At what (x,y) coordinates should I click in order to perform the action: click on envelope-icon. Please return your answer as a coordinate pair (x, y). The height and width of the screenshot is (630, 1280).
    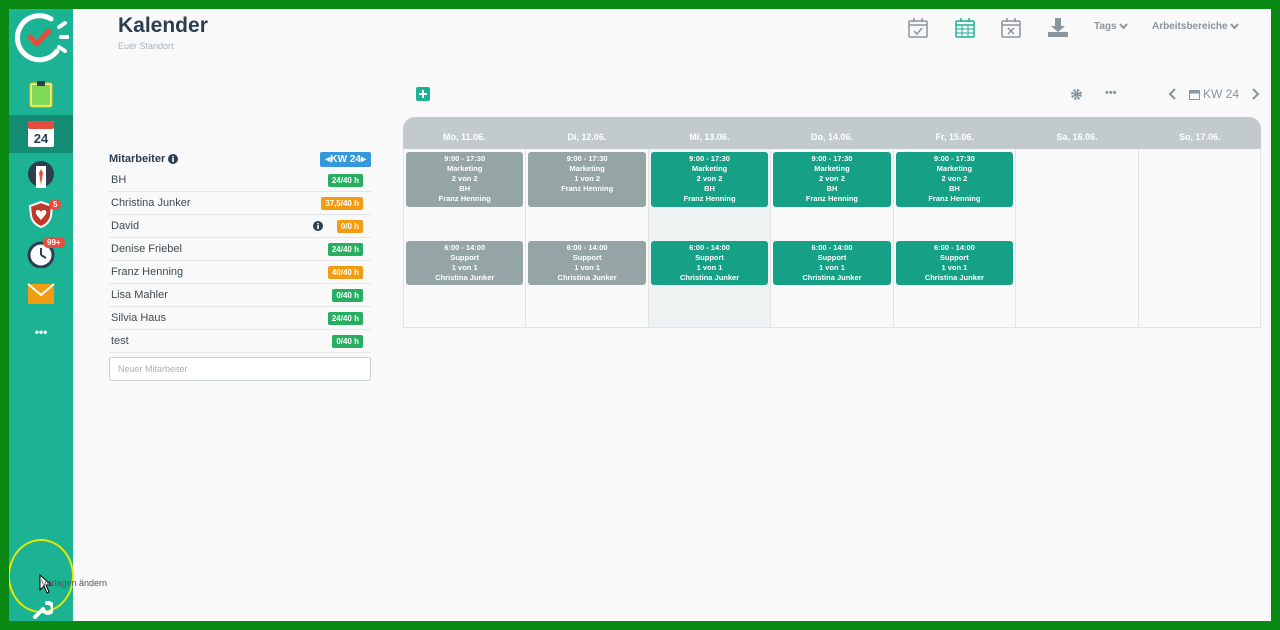
    Looking at the image, I should click on (41, 293).